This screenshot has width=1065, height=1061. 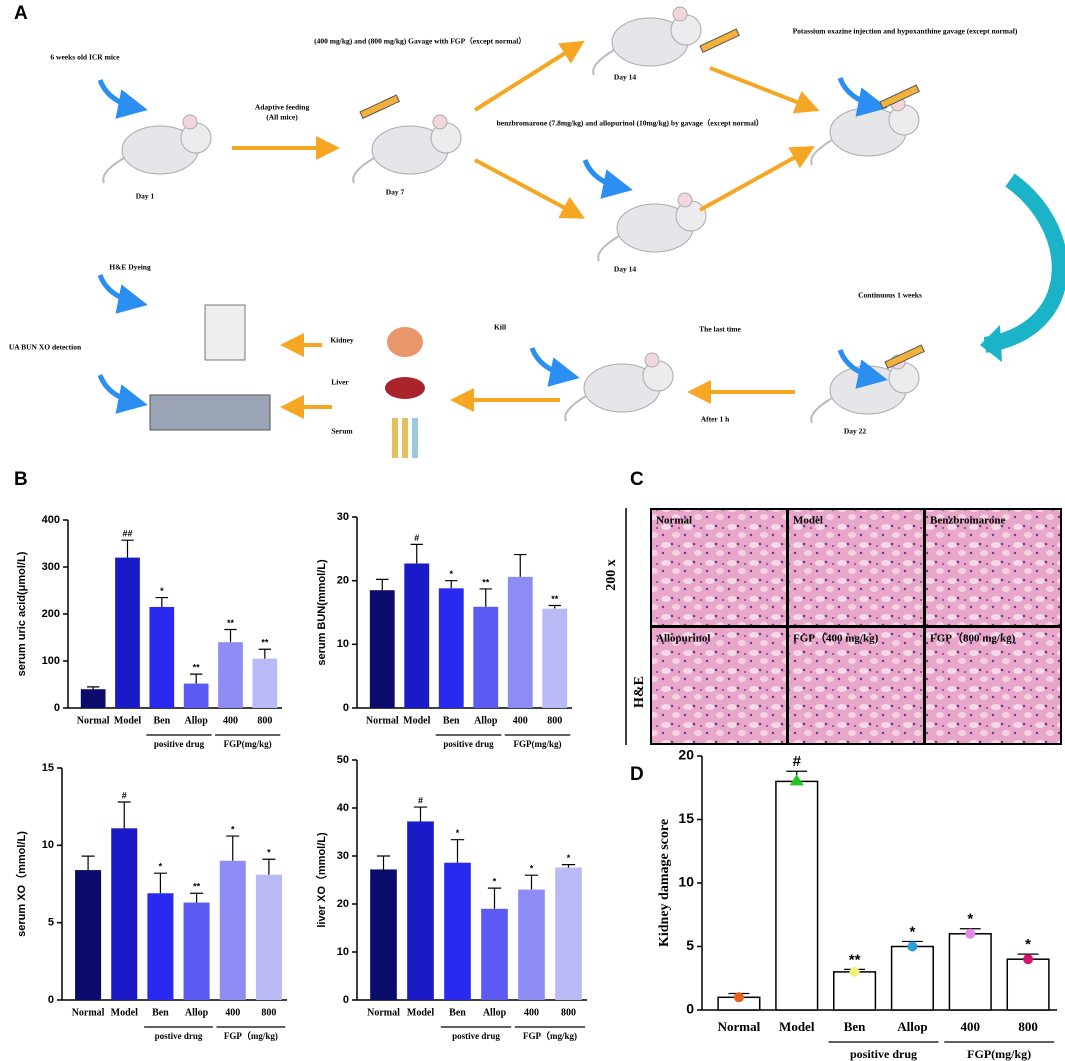 I want to click on y-axis-label: serum uric acid(μmol/L), so click(x=22, y=613).